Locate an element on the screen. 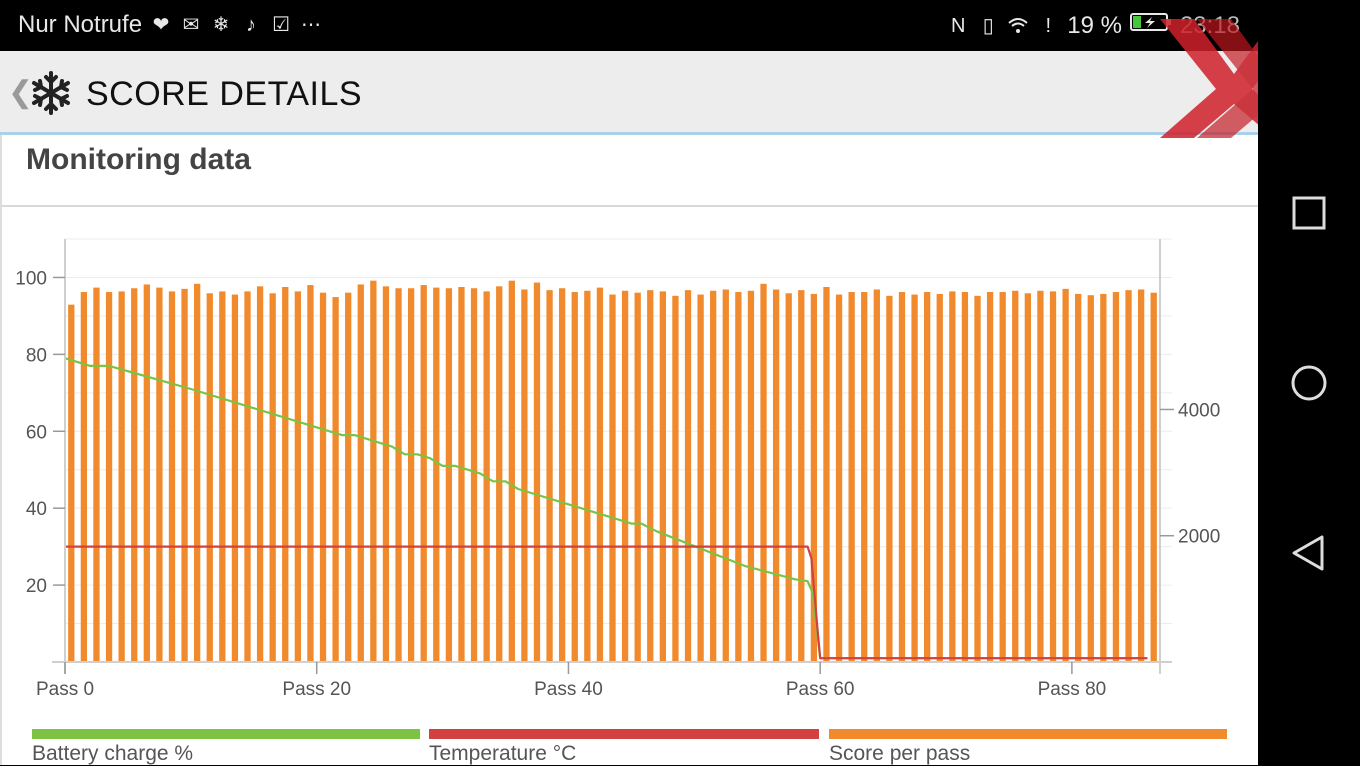 The image size is (1360, 766). left-tick-label: 20 is located at coordinates (36, 586).